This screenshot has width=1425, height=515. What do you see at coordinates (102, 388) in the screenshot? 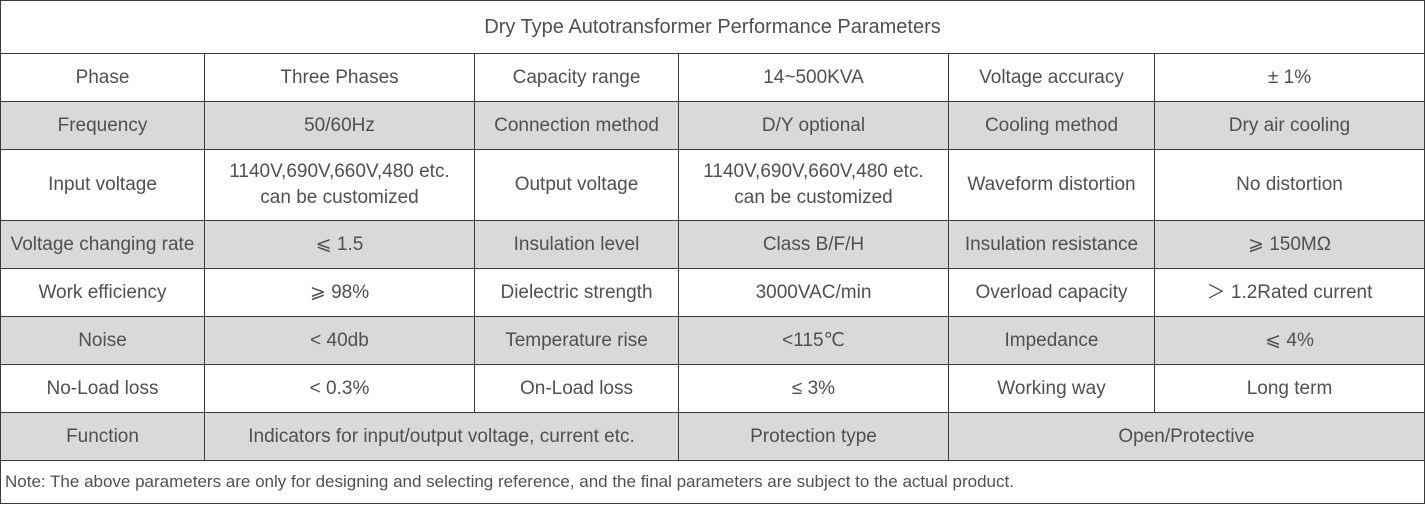
I see `param-label: No-Load loss` at bounding box center [102, 388].